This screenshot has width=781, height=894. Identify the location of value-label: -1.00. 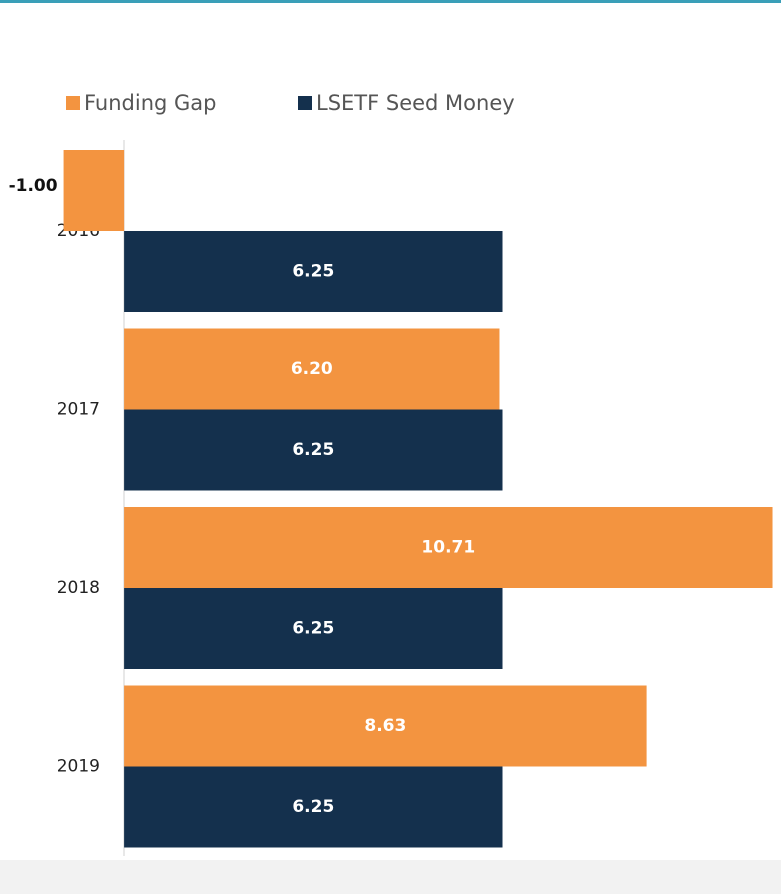
(33, 186).